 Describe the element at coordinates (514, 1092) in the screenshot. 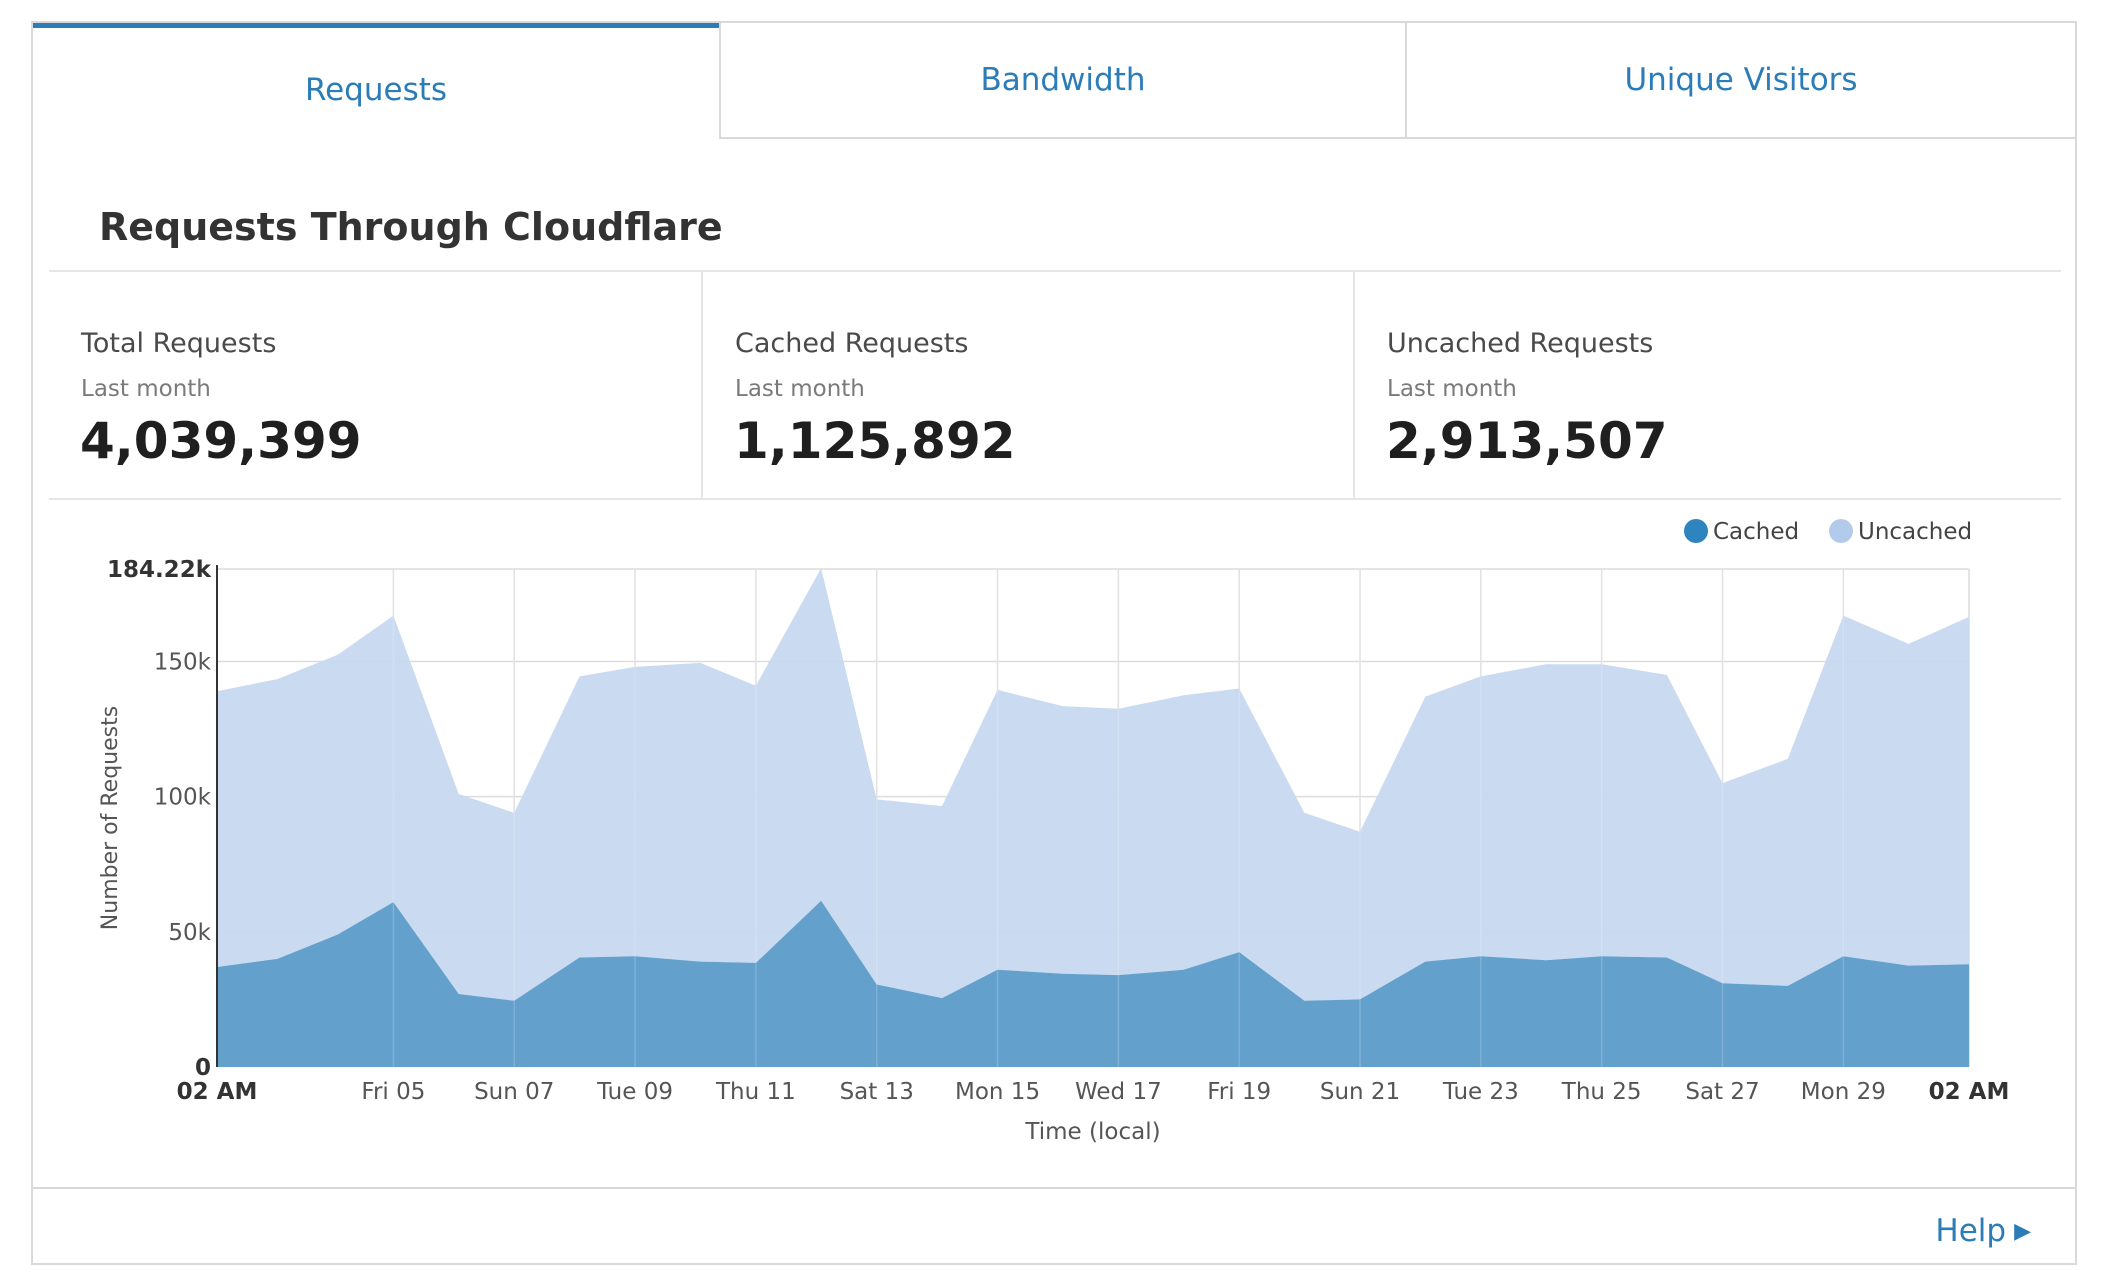

I see `x-tick-label: Sun 07` at that location.